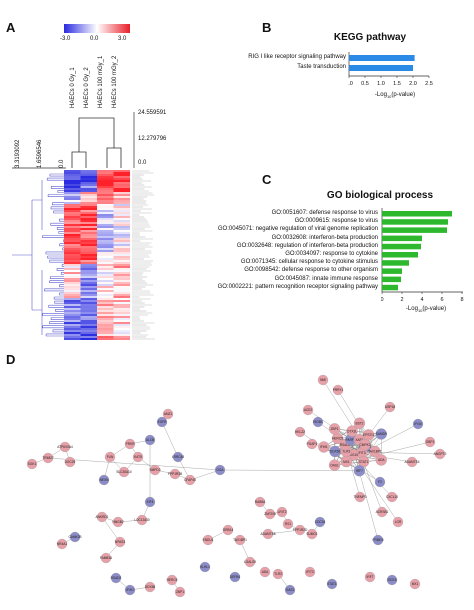  I want to click on network-node-label: NMI, so click(323, 380).